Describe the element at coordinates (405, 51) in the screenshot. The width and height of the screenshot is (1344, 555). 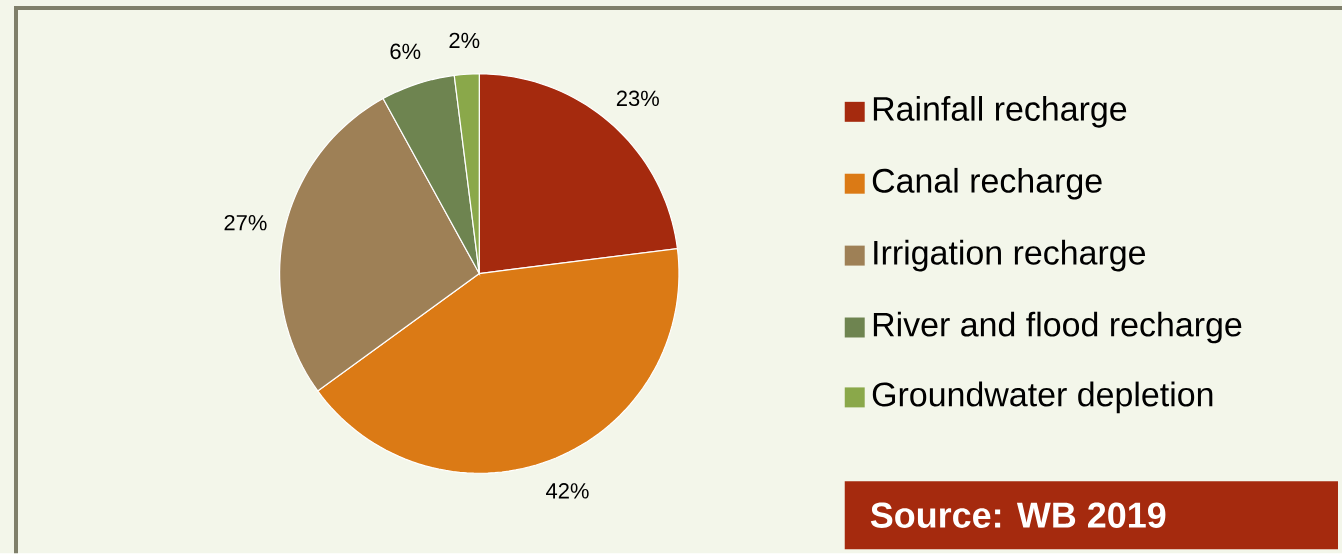
I see `data-label: 6%` at that location.